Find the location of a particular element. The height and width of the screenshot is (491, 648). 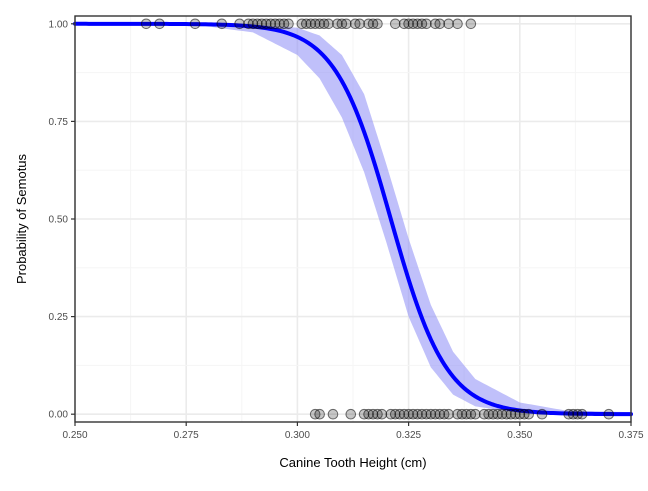

y-tick-label: 0.25 is located at coordinates (59, 317).